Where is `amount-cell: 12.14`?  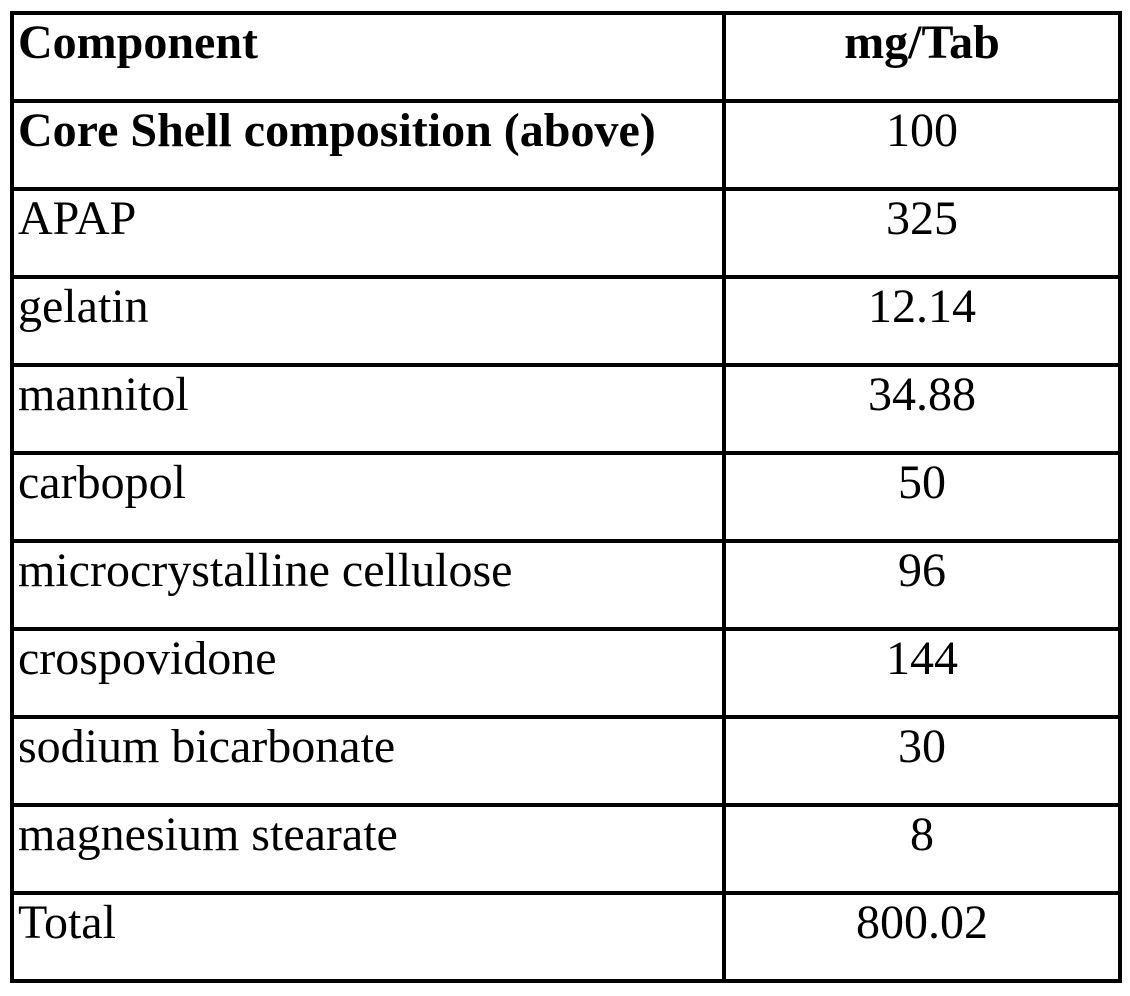 amount-cell: 12.14 is located at coordinates (922, 321).